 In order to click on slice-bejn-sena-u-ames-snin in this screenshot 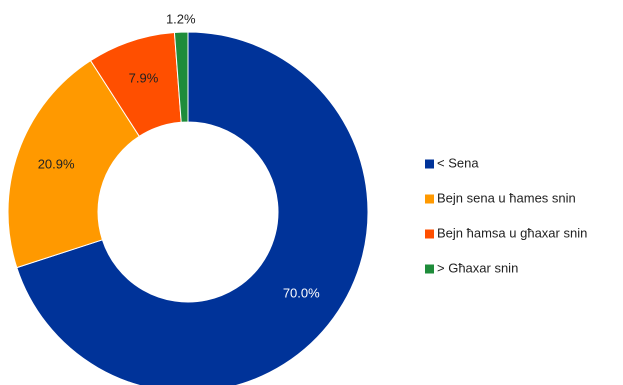, I will do `click(73, 164)`.